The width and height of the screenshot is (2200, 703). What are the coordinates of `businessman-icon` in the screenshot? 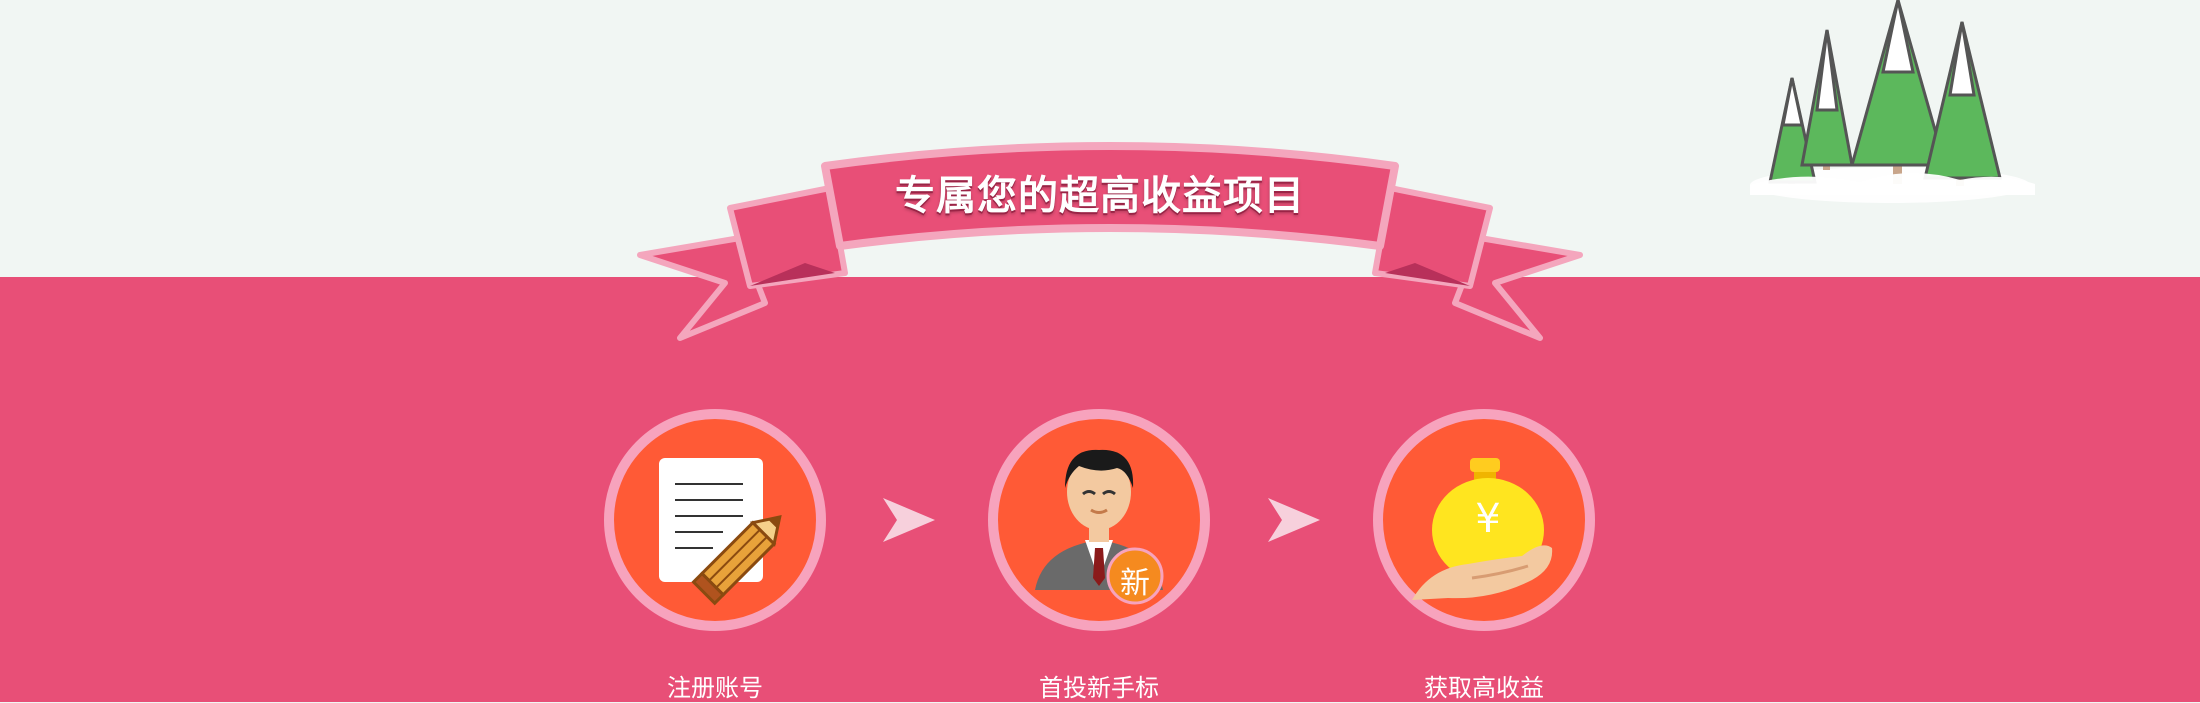 It's located at (1099, 520).